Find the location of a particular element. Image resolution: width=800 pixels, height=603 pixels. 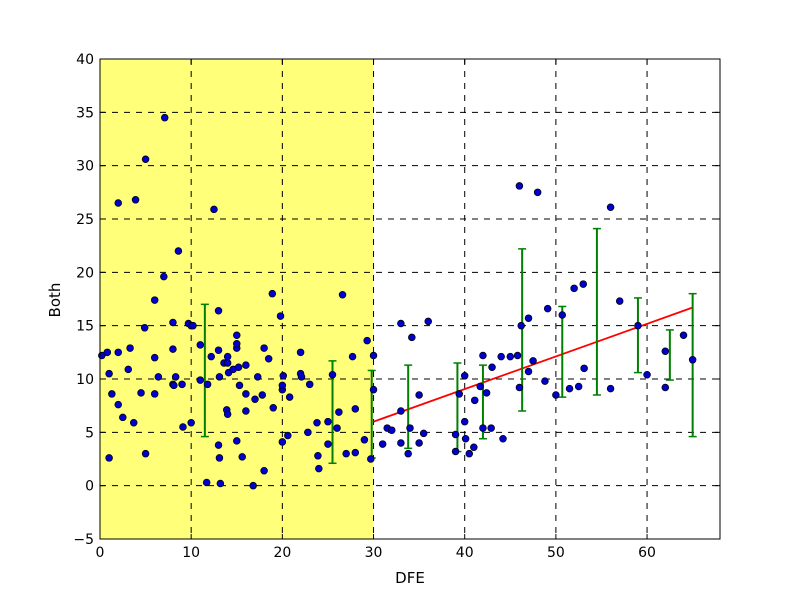

y-tick-label: 20 is located at coordinates (85, 273).